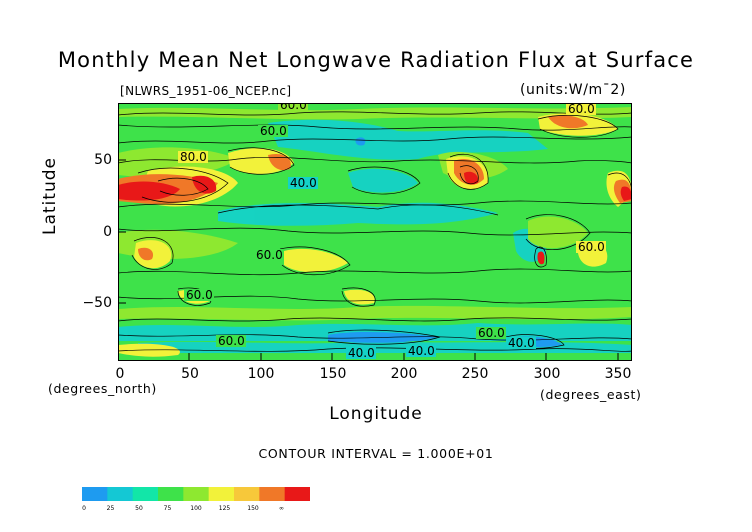  Describe the element at coordinates (196, 508) in the screenshot. I see `colorbar-label: 100` at that location.